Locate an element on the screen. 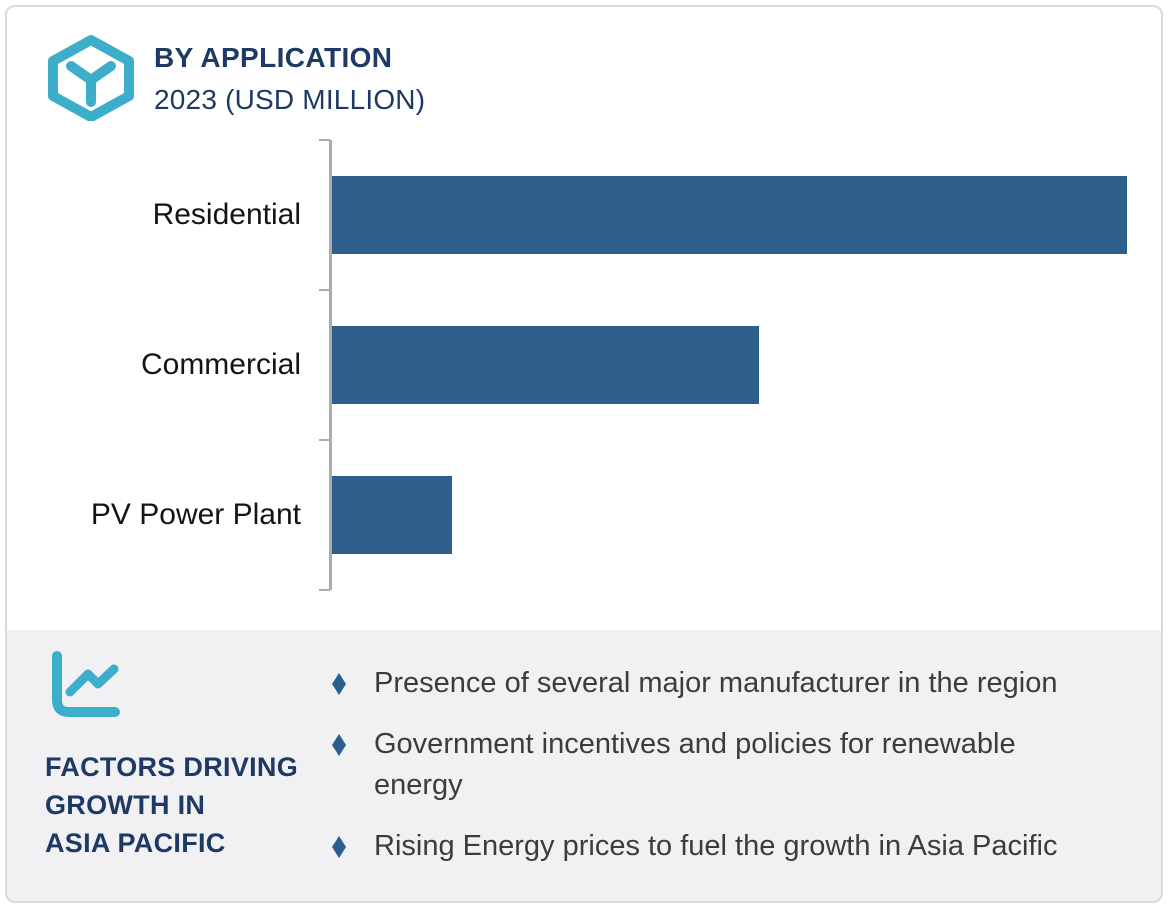 Image resolution: width=1170 pixels, height=910 pixels. bar-commercial is located at coordinates (545, 365).